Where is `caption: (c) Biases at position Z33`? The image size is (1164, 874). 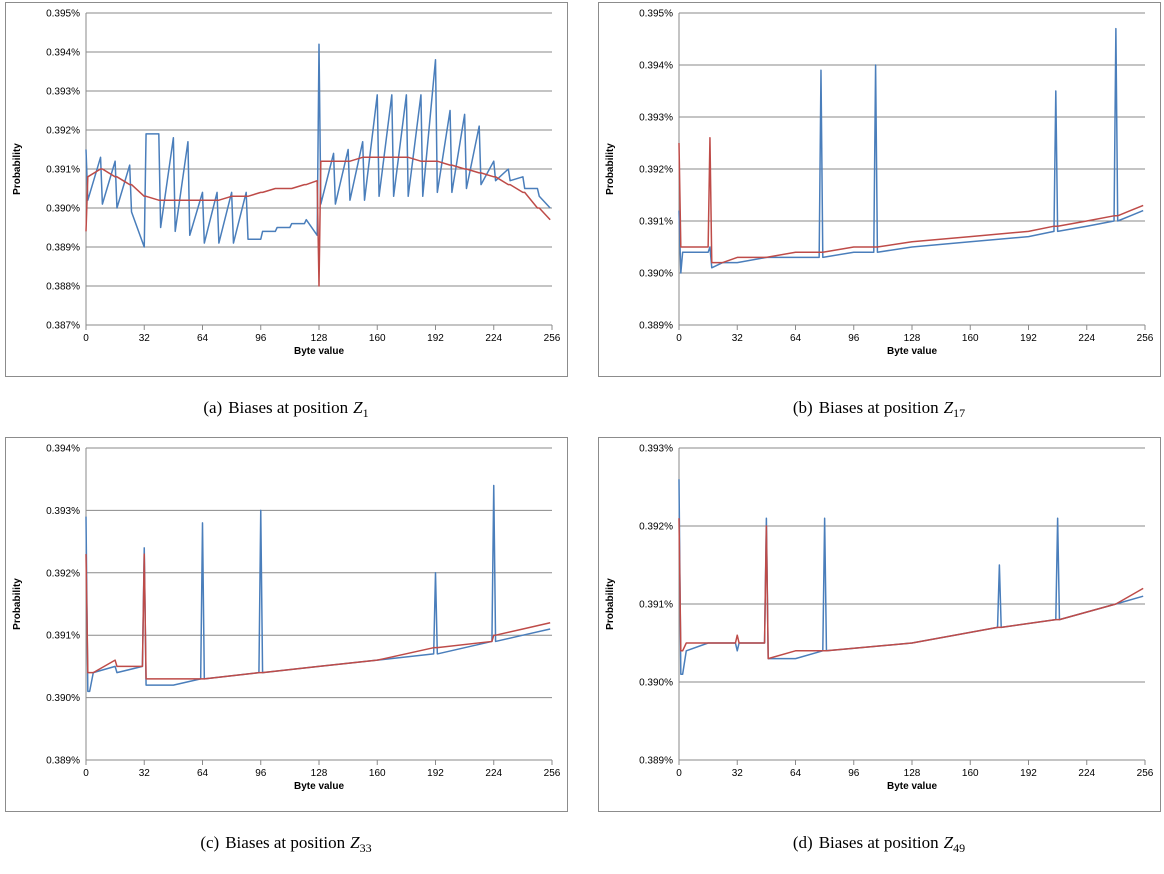 caption: (c) Biases at position Z33 is located at coordinates (285, 844).